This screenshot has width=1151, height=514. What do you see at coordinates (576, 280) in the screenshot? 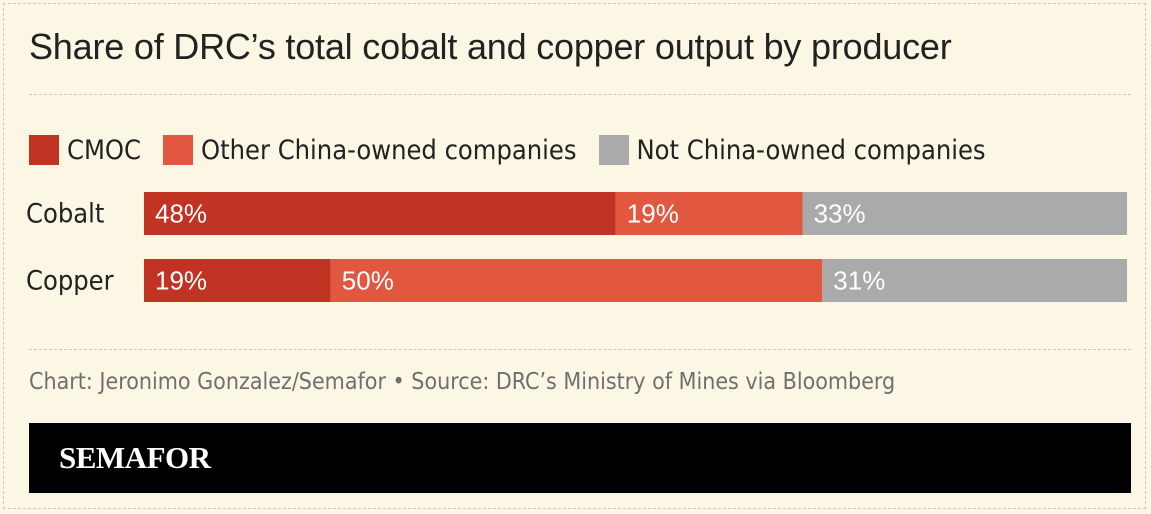
I see `bar-copper-other-china` at bounding box center [576, 280].